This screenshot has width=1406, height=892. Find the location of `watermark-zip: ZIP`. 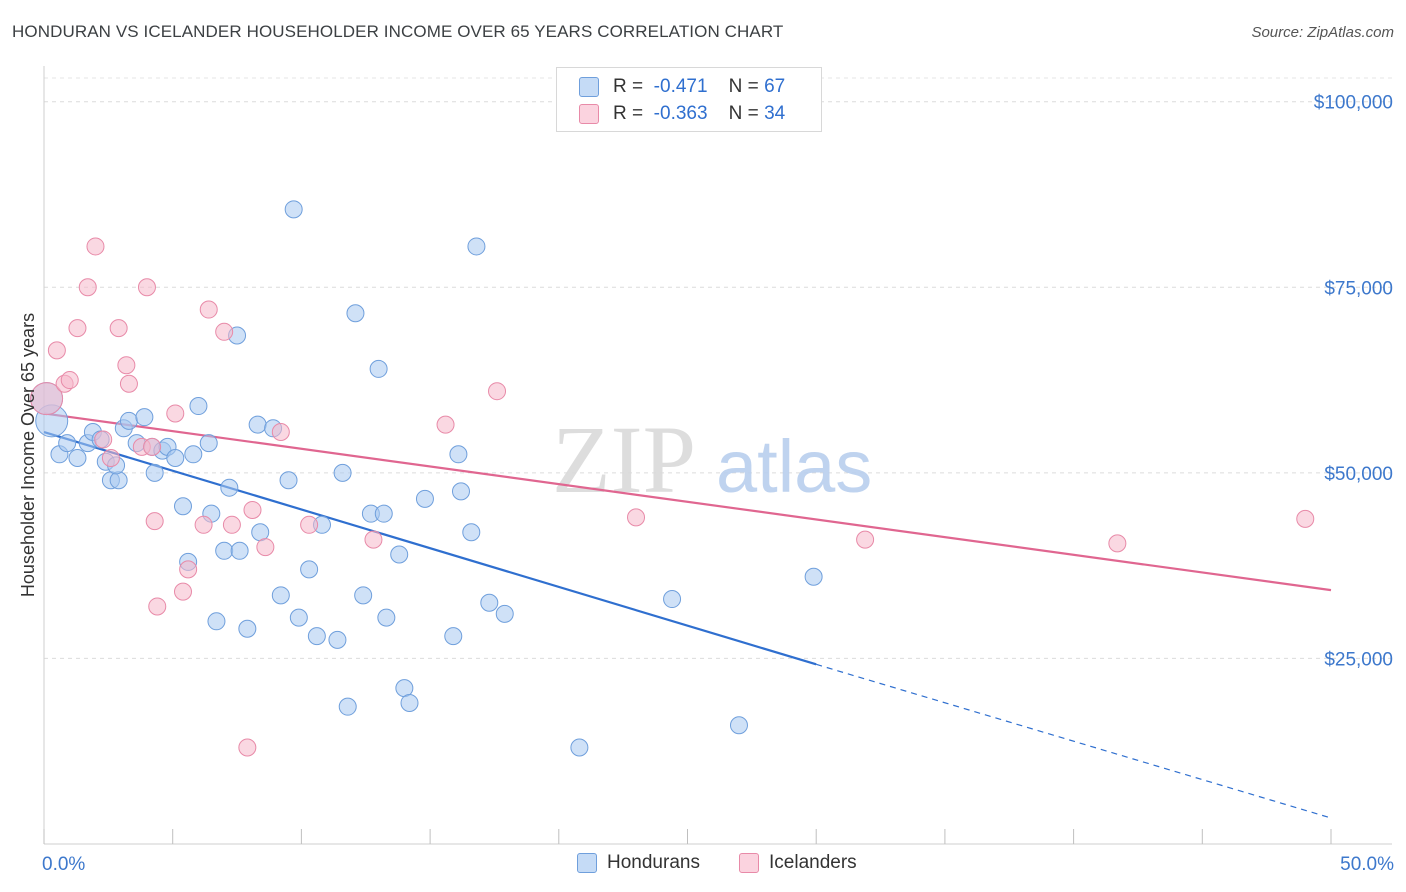

watermark-zip: ZIP is located at coordinates (624, 459).